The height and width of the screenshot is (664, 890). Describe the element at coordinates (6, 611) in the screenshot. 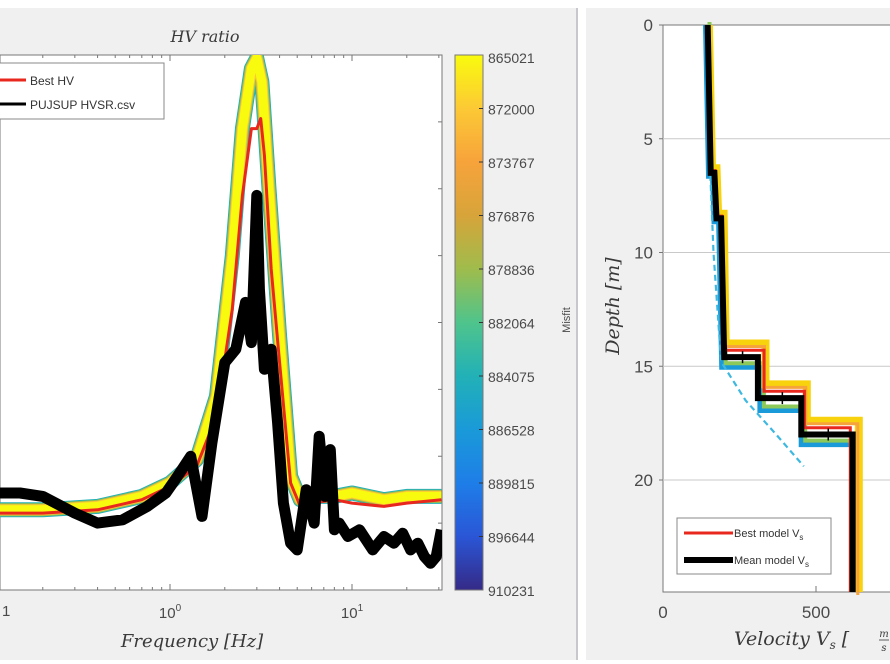

I see `hv-x-tick-label-0.1: 1` at that location.